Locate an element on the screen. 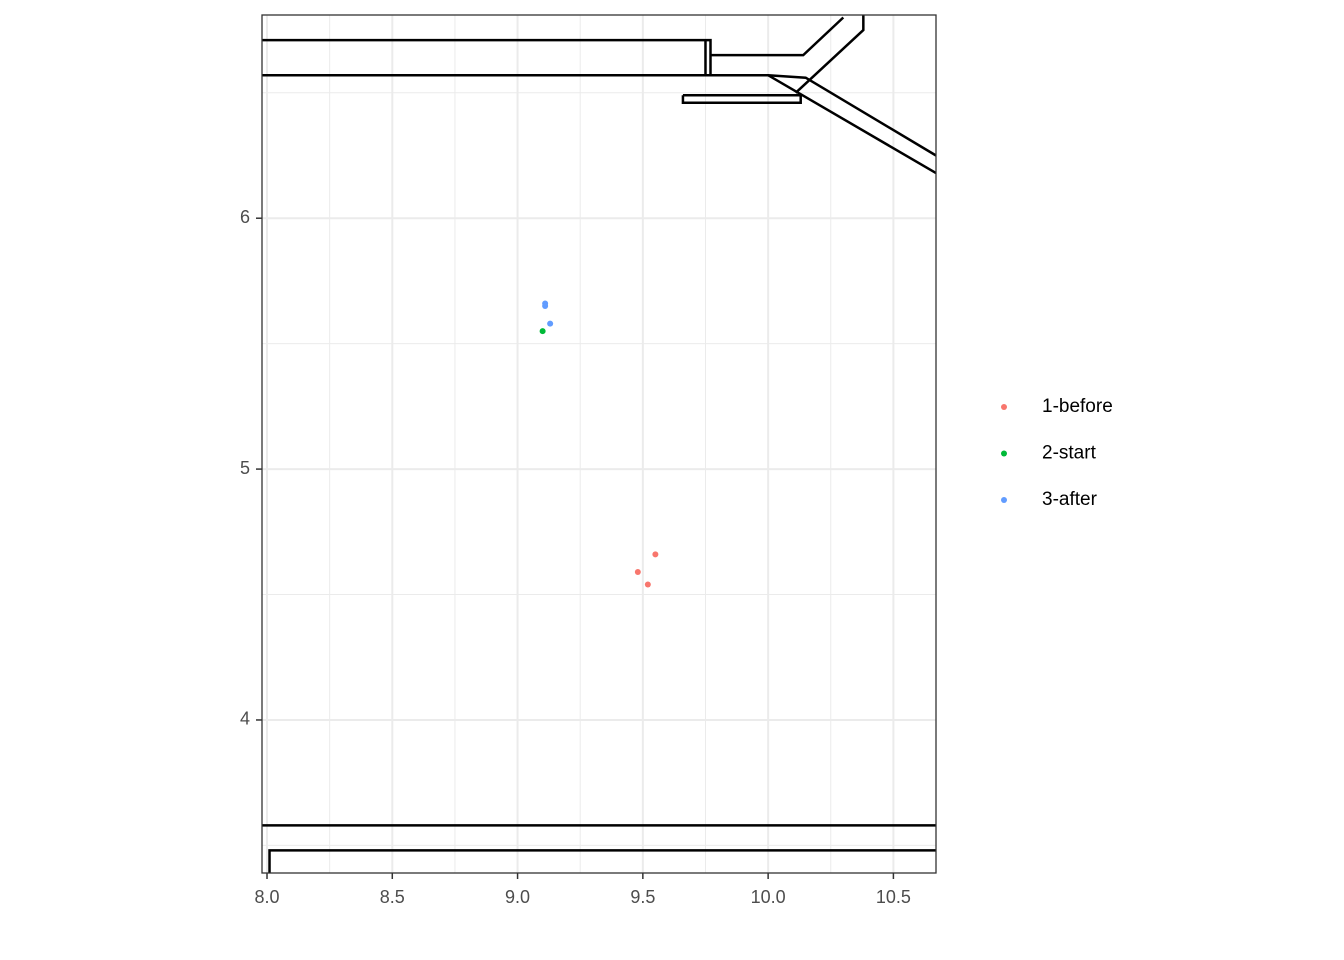  x-tick-label: 8.5 is located at coordinates (392, 897).